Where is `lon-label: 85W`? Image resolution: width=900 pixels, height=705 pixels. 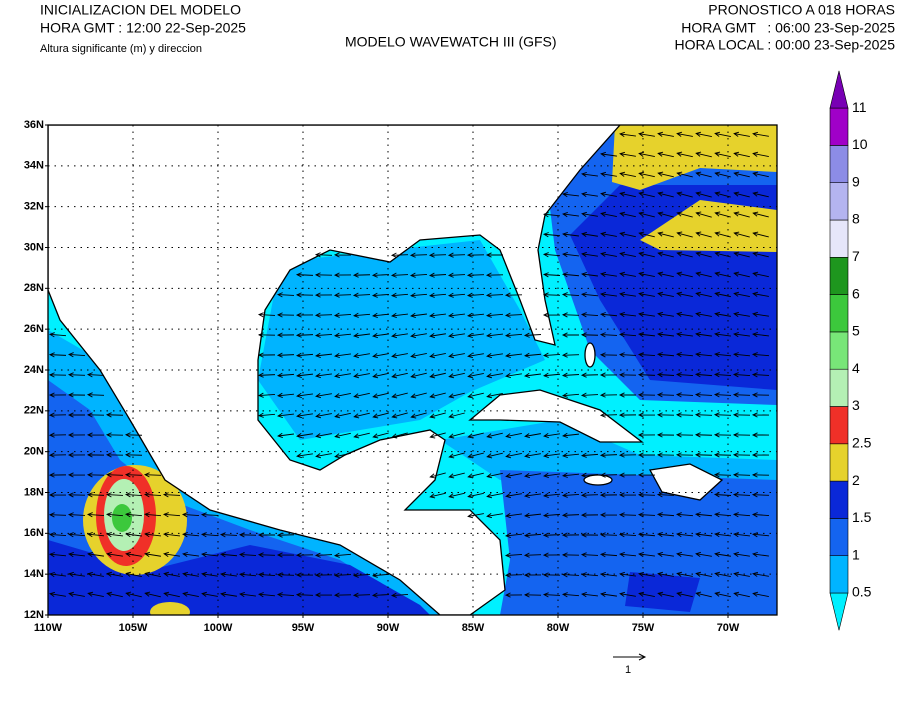 lon-label: 85W is located at coordinates (473, 628).